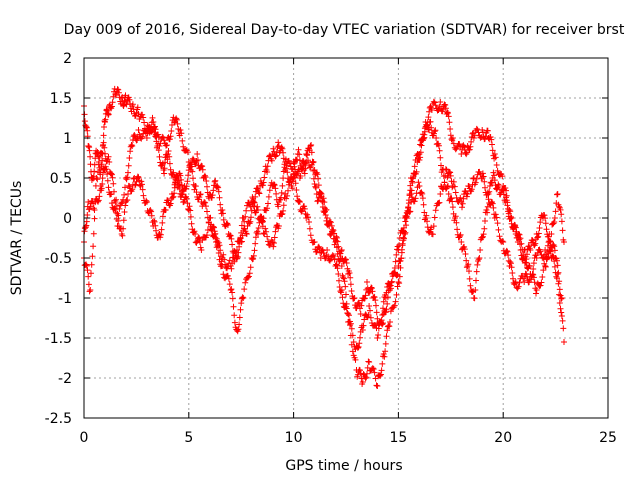  What do you see at coordinates (61, 99) in the screenshot?
I see `y-tick-label: 1.5` at bounding box center [61, 99].